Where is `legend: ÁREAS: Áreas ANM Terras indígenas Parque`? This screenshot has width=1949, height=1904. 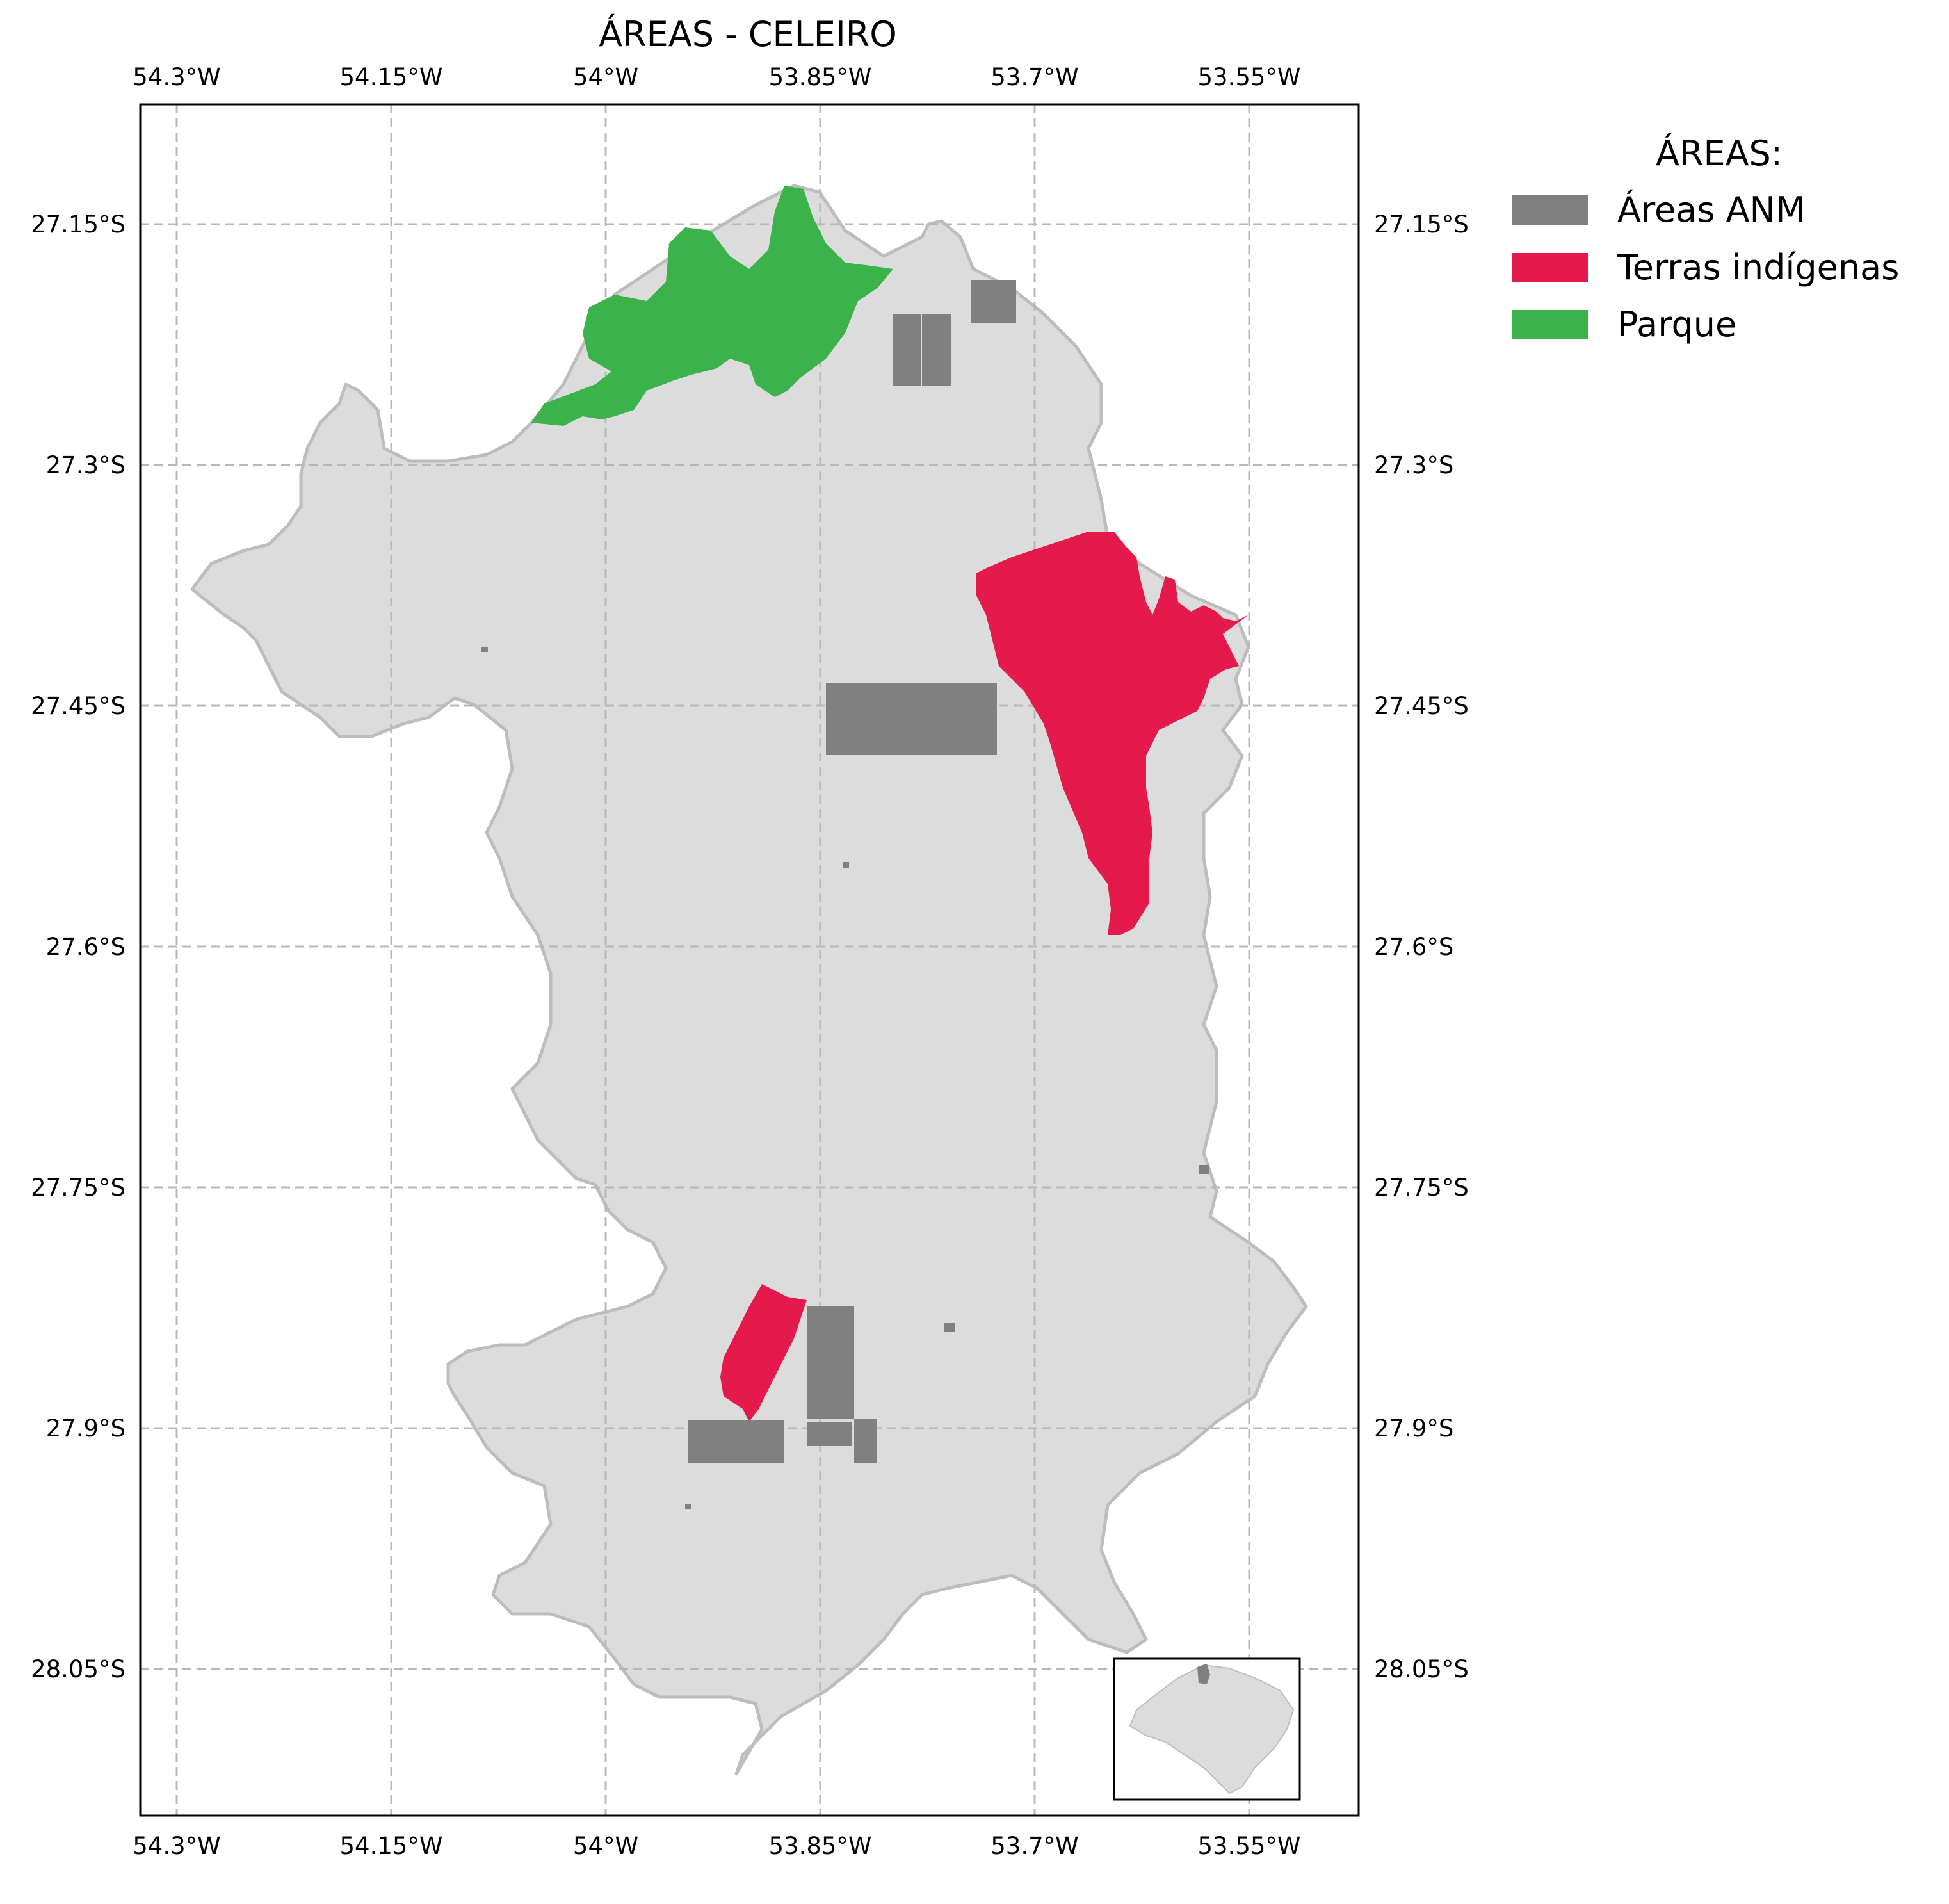
legend: ÁREAS: Áreas ANM Terras indígenas Parque is located at coordinates (1705, 239).